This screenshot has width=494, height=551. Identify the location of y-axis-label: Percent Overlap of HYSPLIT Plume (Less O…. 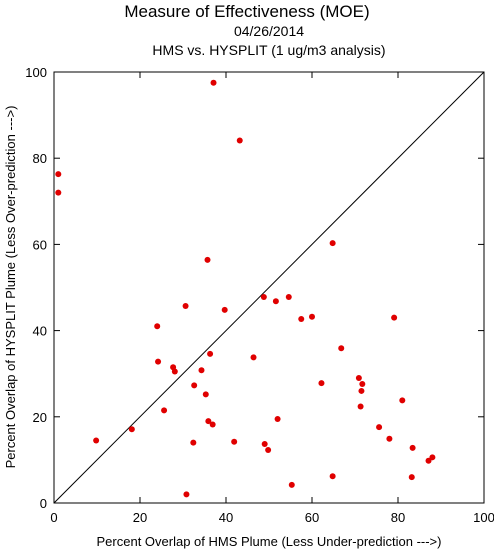
(10, 287).